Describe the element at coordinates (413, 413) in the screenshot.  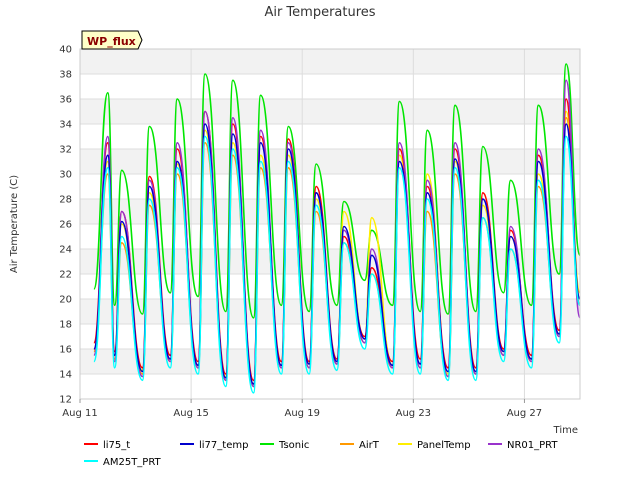
I see `x-tick-label: Aug 23` at that location.